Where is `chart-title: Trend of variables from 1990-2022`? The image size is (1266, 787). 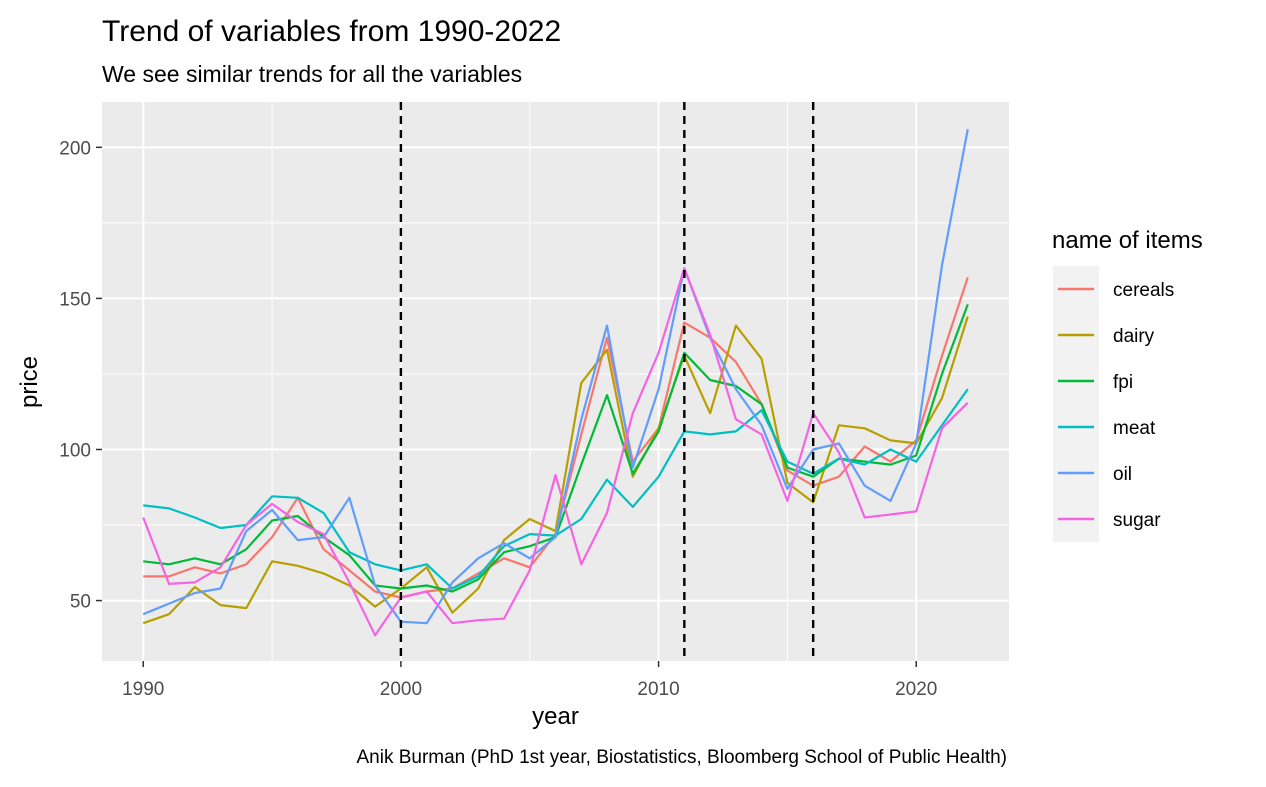
chart-title: Trend of variables from 1990-2022 is located at coordinates (331, 31).